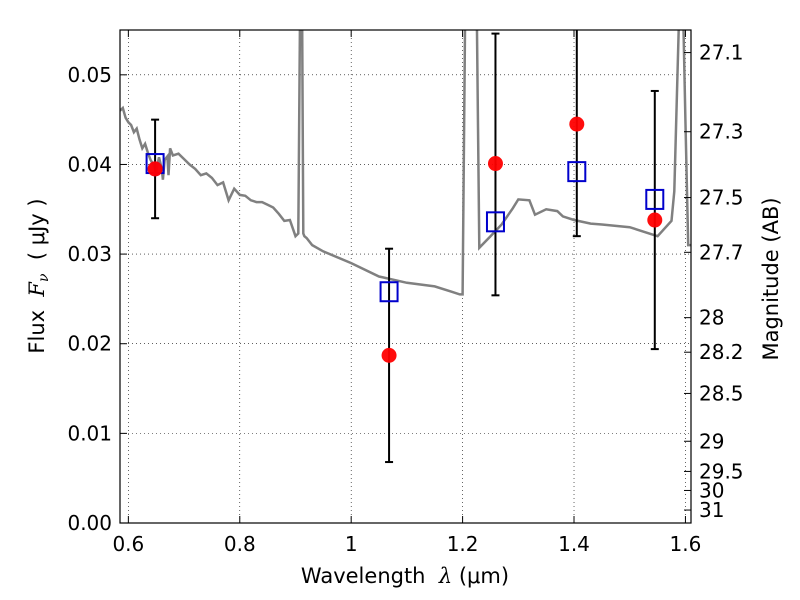  Describe the element at coordinates (351, 544) in the screenshot. I see `x-tick-label: 1` at that location.